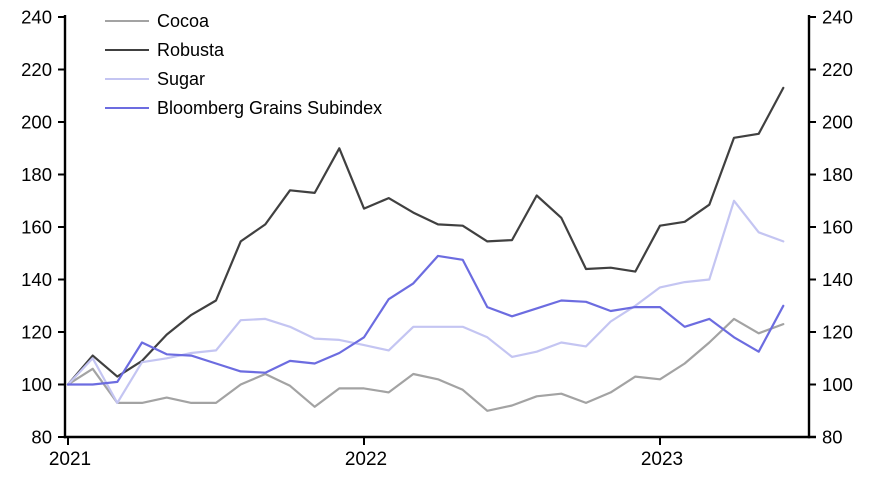  Describe the element at coordinates (36, 174) in the screenshot. I see `y-tick-label-left: 180` at that location.